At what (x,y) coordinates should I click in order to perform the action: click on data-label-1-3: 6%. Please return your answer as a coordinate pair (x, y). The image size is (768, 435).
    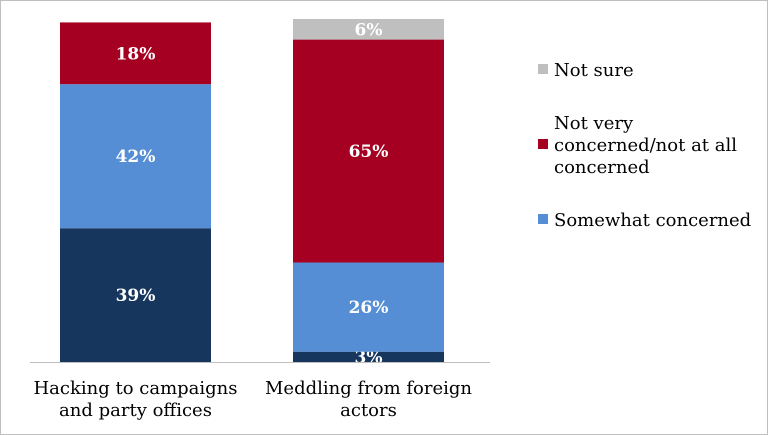
    Looking at the image, I should click on (369, 30).